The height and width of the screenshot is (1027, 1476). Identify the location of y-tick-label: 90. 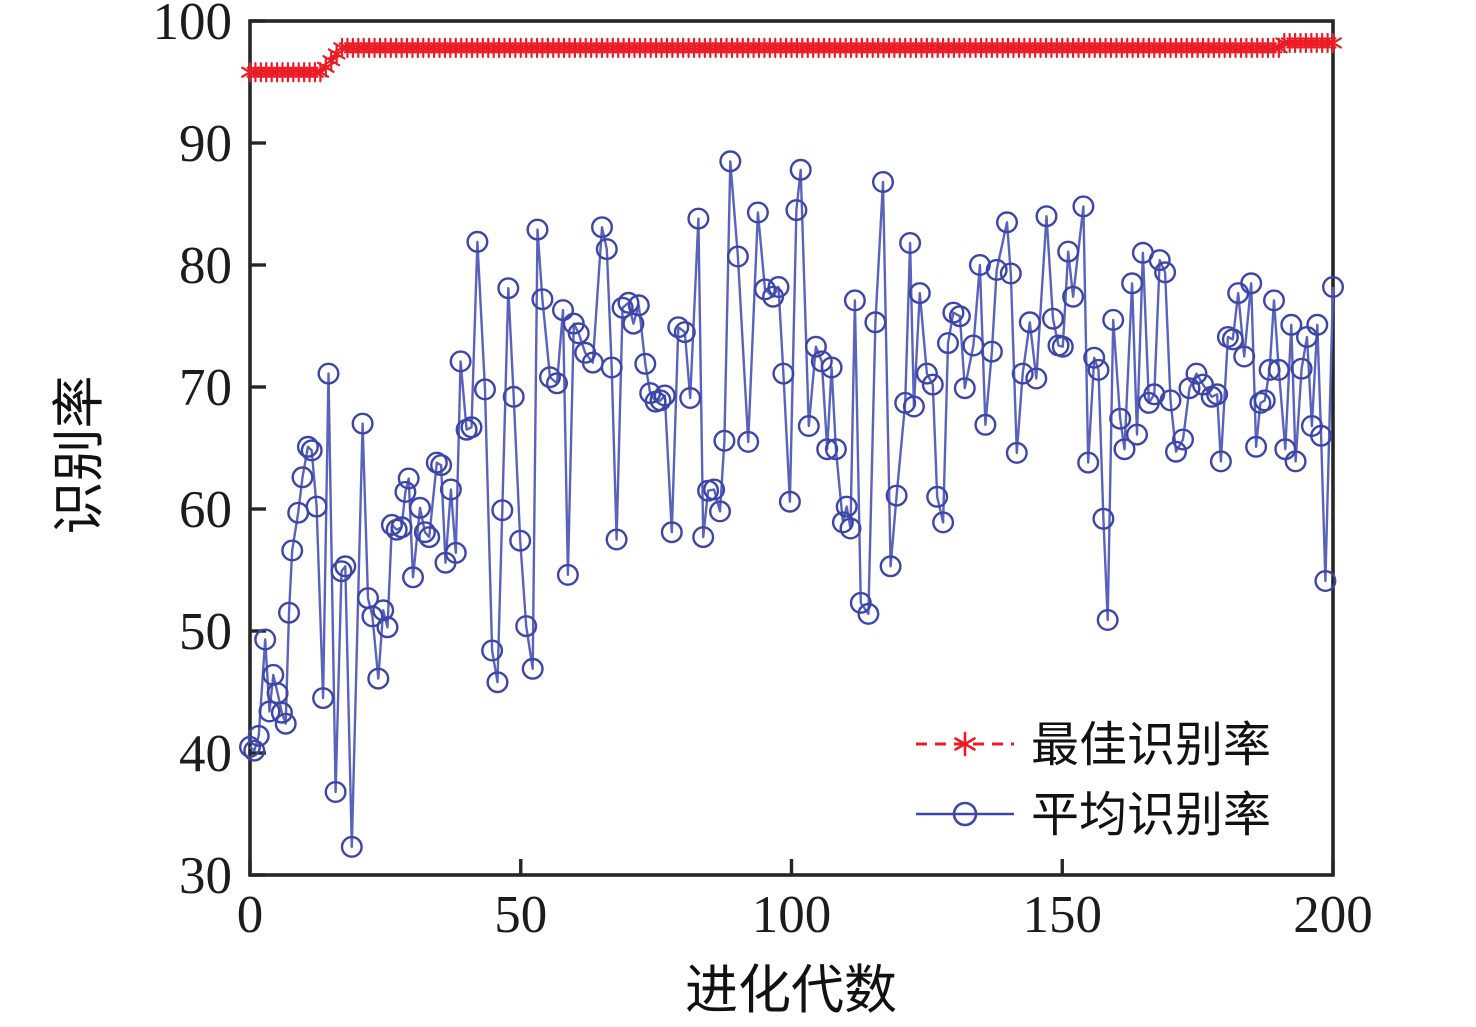
(205, 144).